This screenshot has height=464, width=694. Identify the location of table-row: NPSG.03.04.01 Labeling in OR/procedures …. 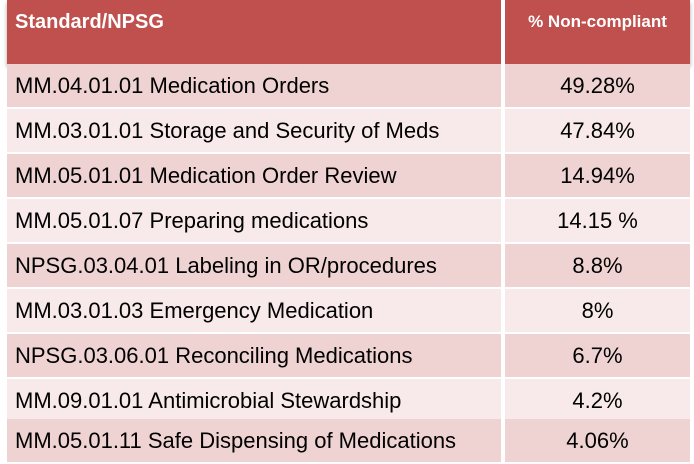
(348, 265).